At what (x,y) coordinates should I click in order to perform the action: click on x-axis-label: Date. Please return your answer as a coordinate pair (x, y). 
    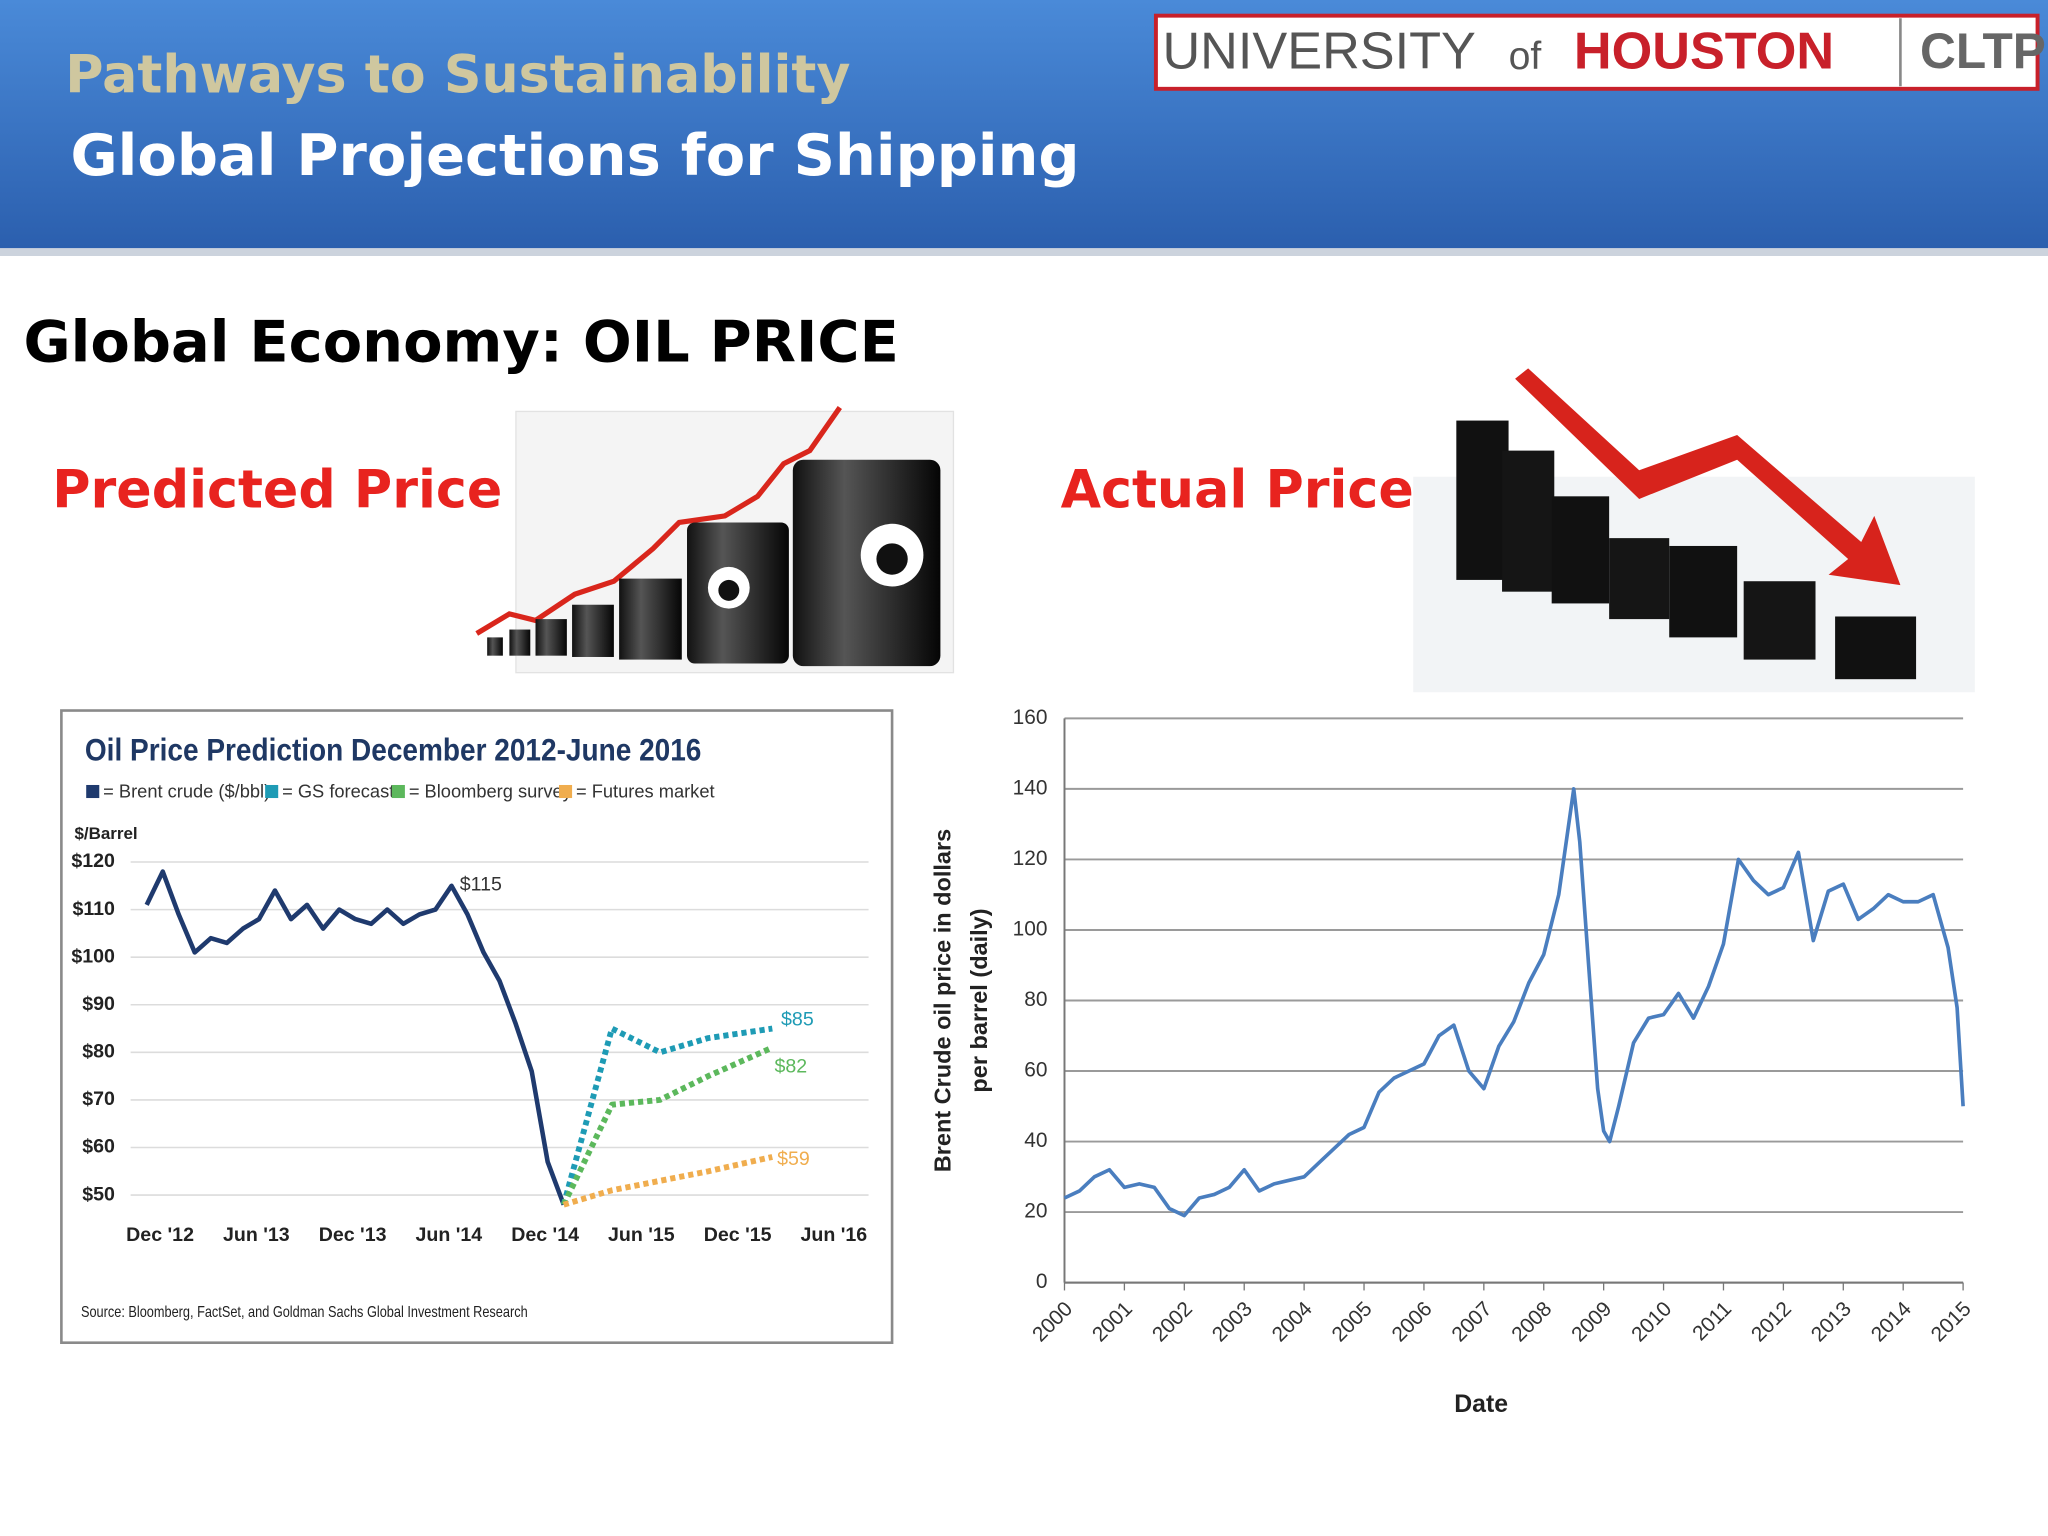
    Looking at the image, I should click on (1481, 1404).